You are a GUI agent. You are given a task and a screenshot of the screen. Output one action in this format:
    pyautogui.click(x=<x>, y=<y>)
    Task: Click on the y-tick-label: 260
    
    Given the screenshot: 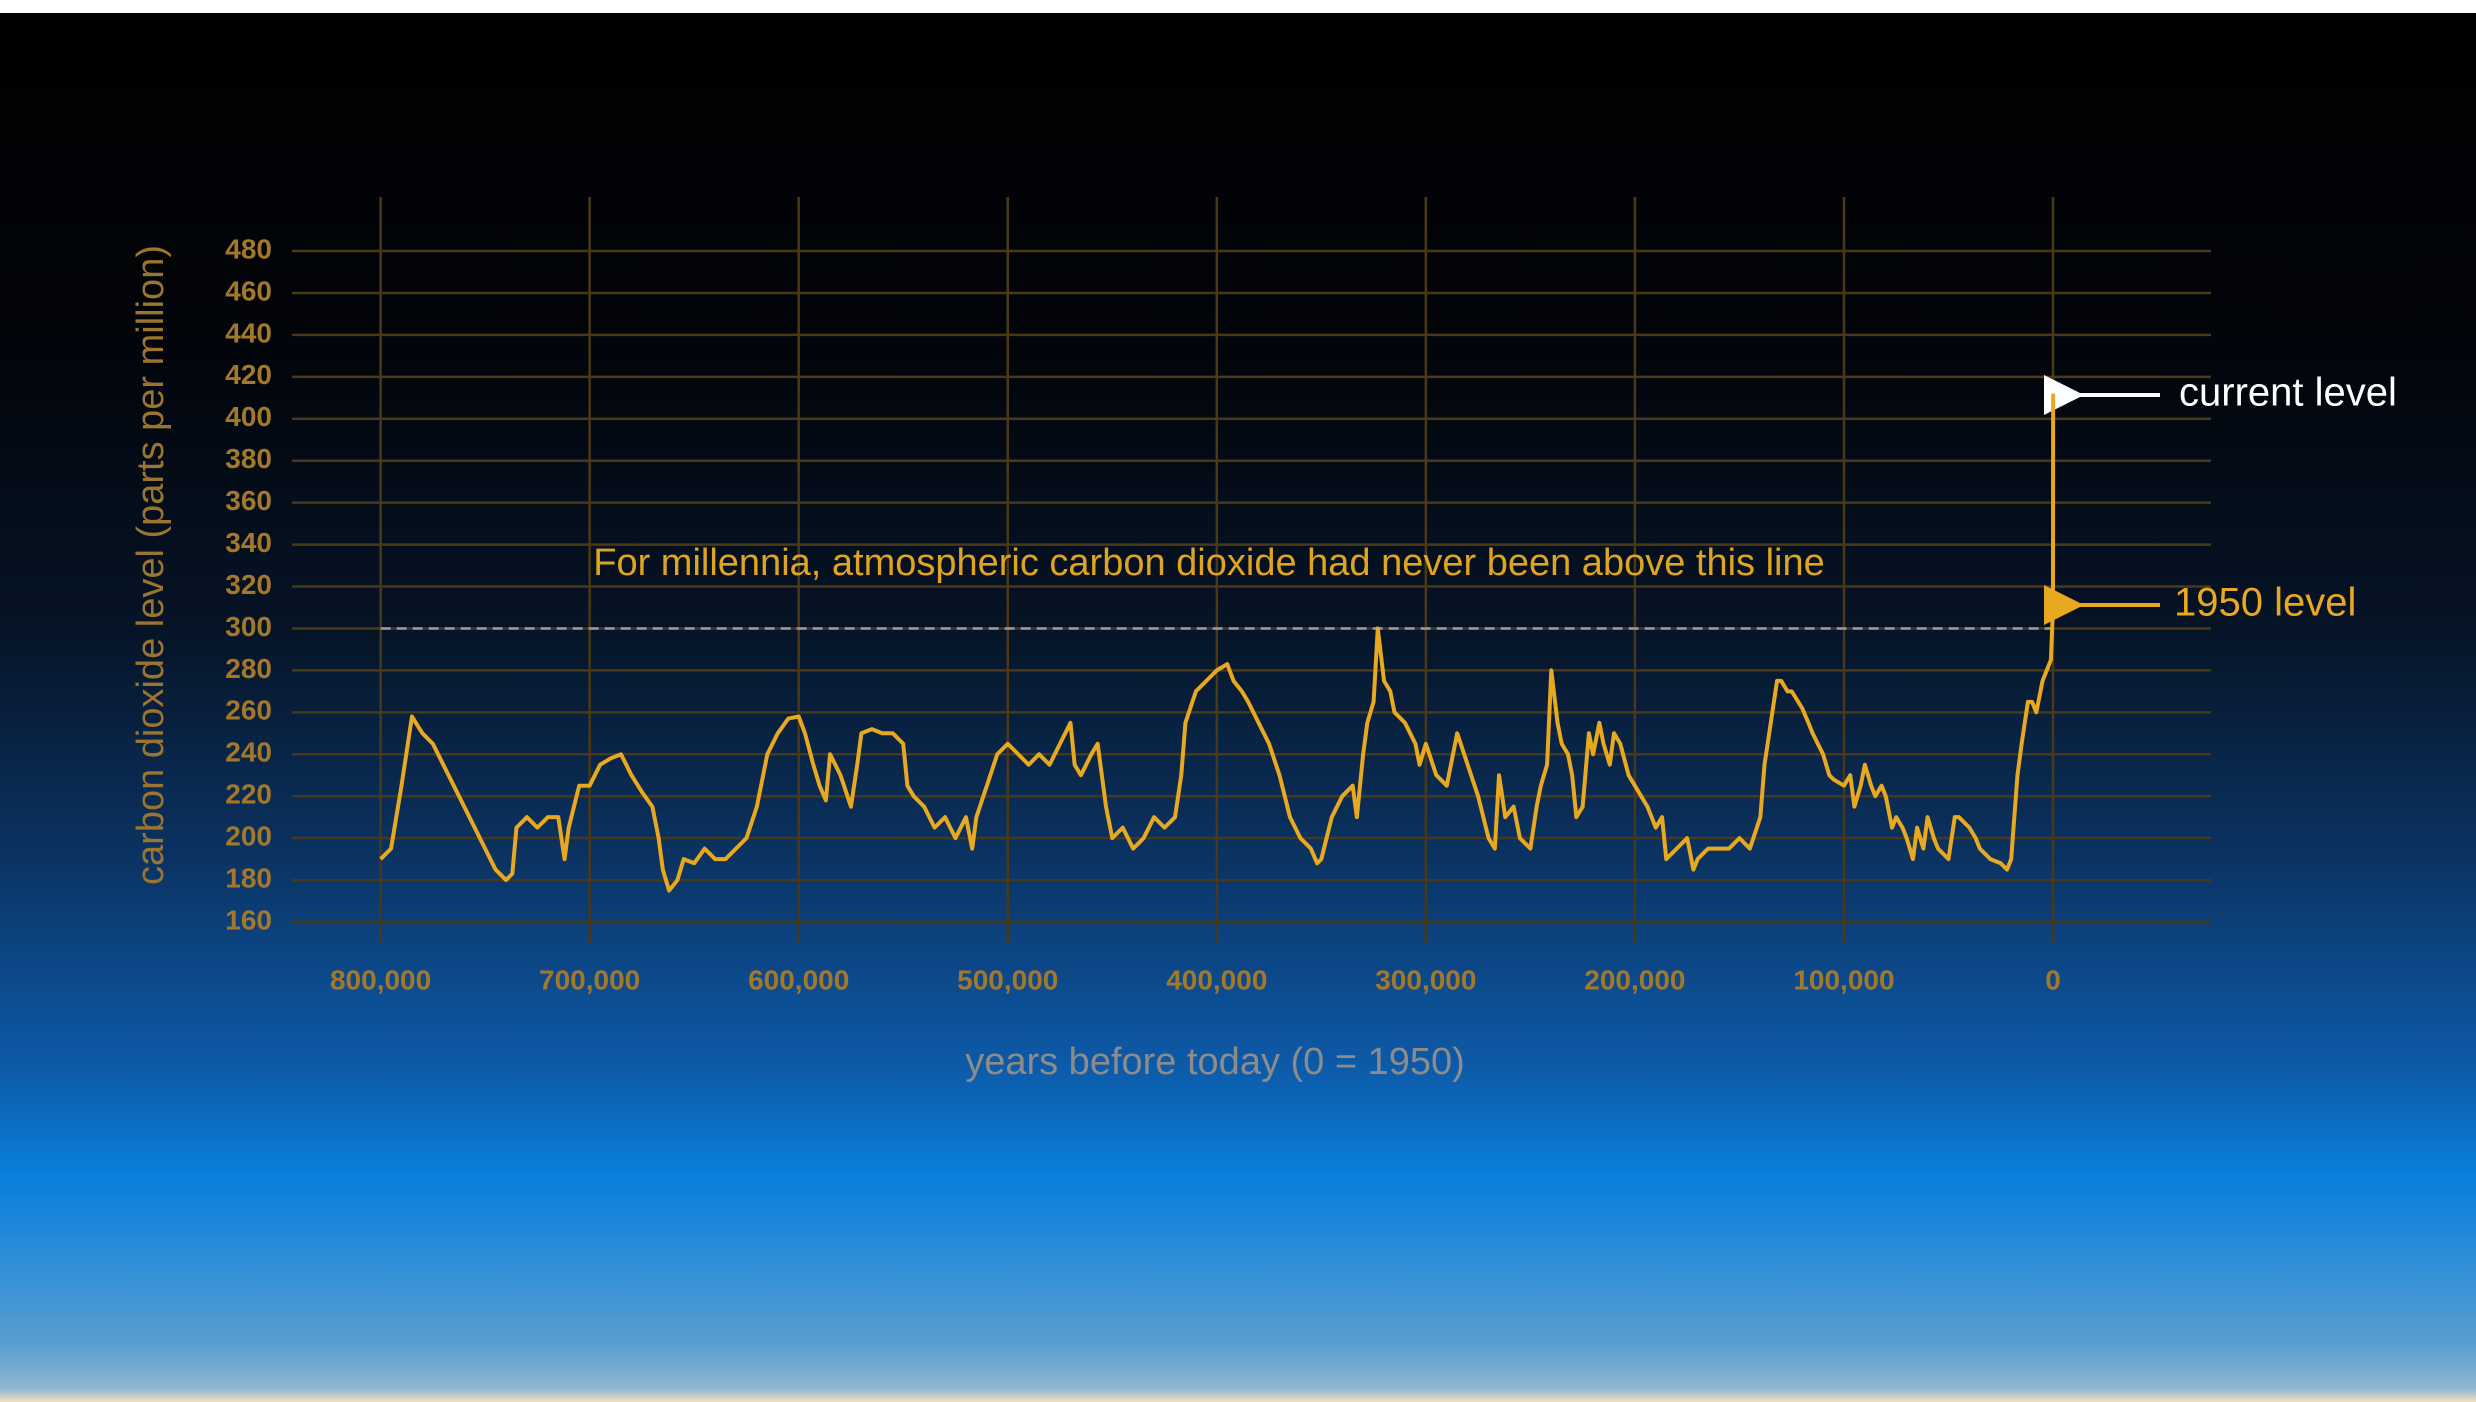 What is the action you would take?
    pyautogui.click(x=248, y=710)
    